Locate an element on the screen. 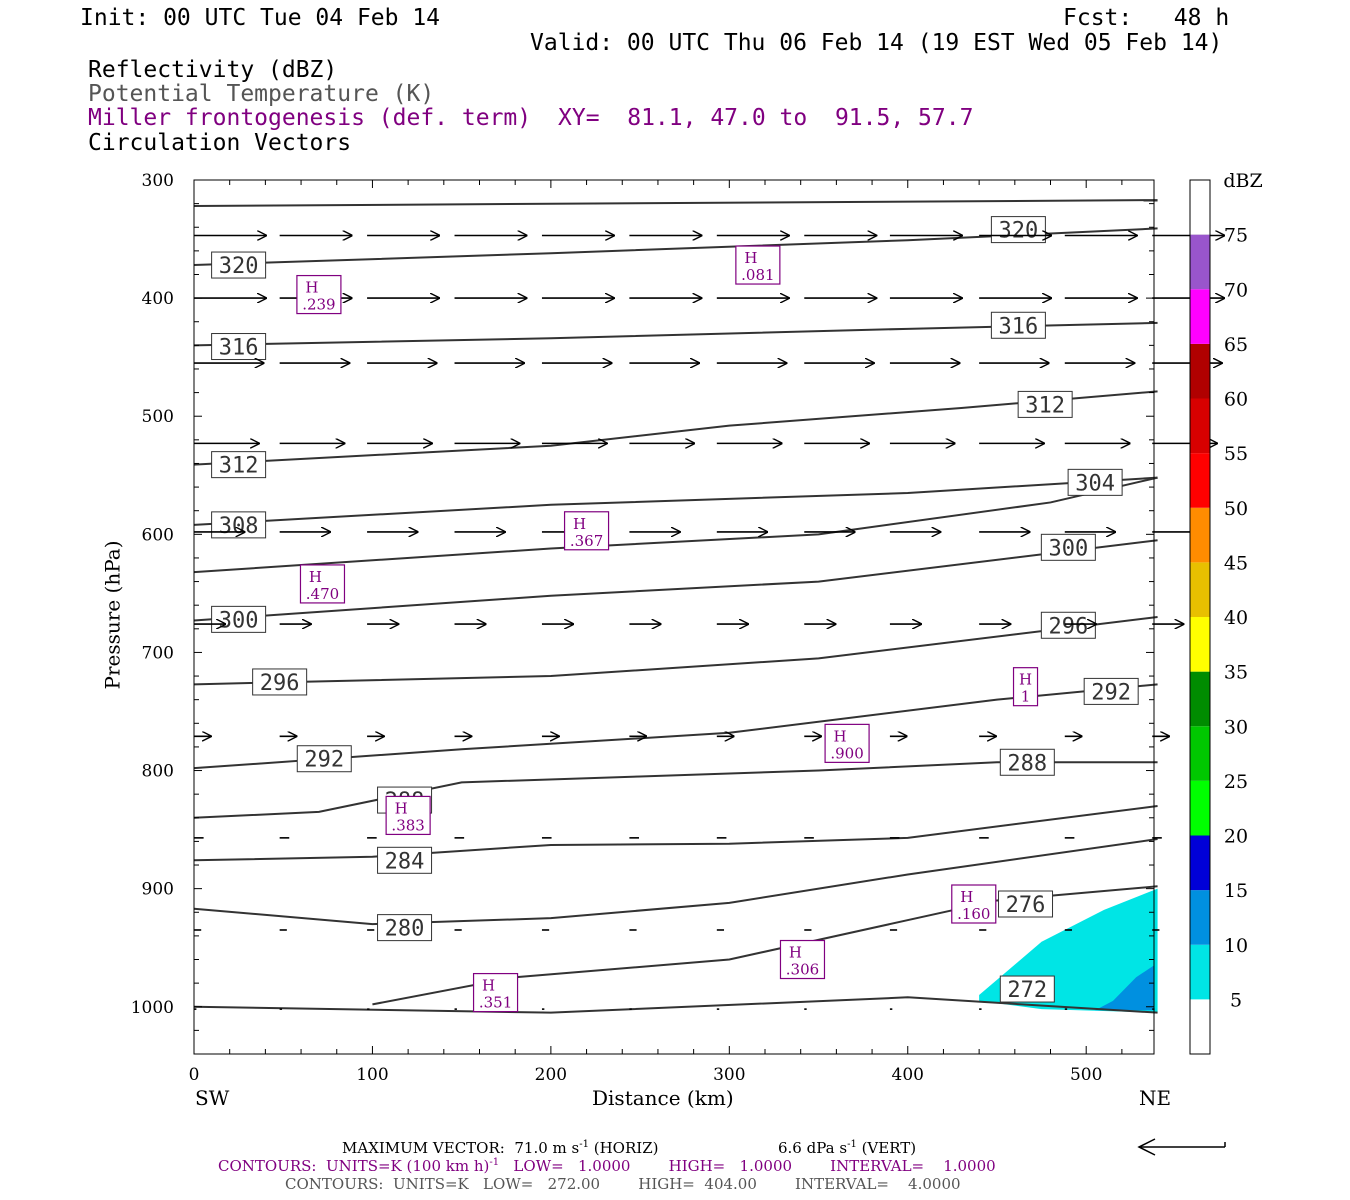 The height and width of the screenshot is (1200, 1350). colorbar-title: dBZ is located at coordinates (1242, 181).